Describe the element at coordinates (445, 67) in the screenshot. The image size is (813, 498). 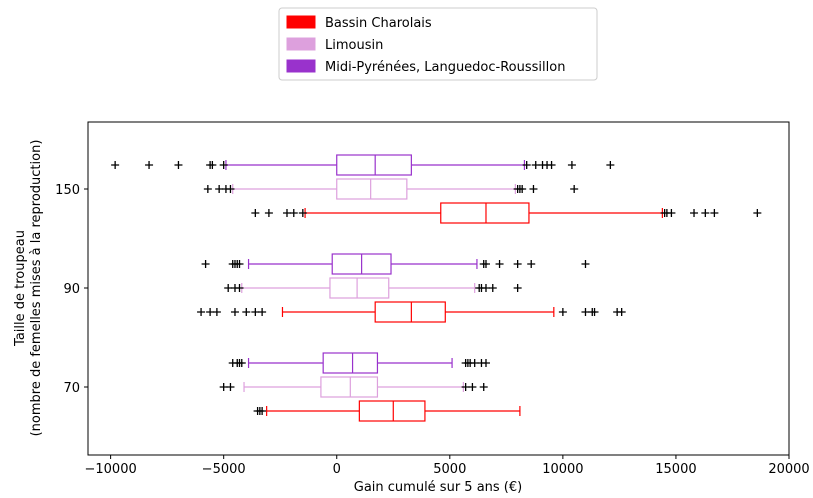
I see `legend-label-midi-pyrenees: Midi-Pyrénées, Languedoc-Roussillon` at that location.